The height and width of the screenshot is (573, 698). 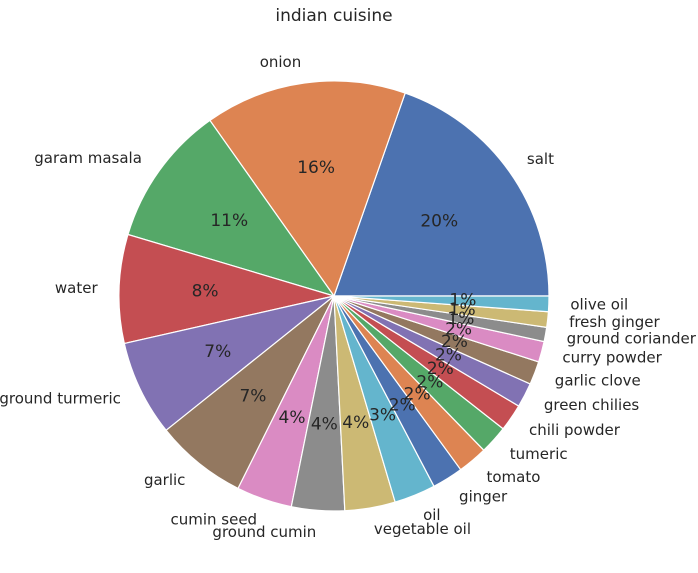 What do you see at coordinates (231, 208) in the screenshot?
I see `slice-garam-masala` at bounding box center [231, 208].